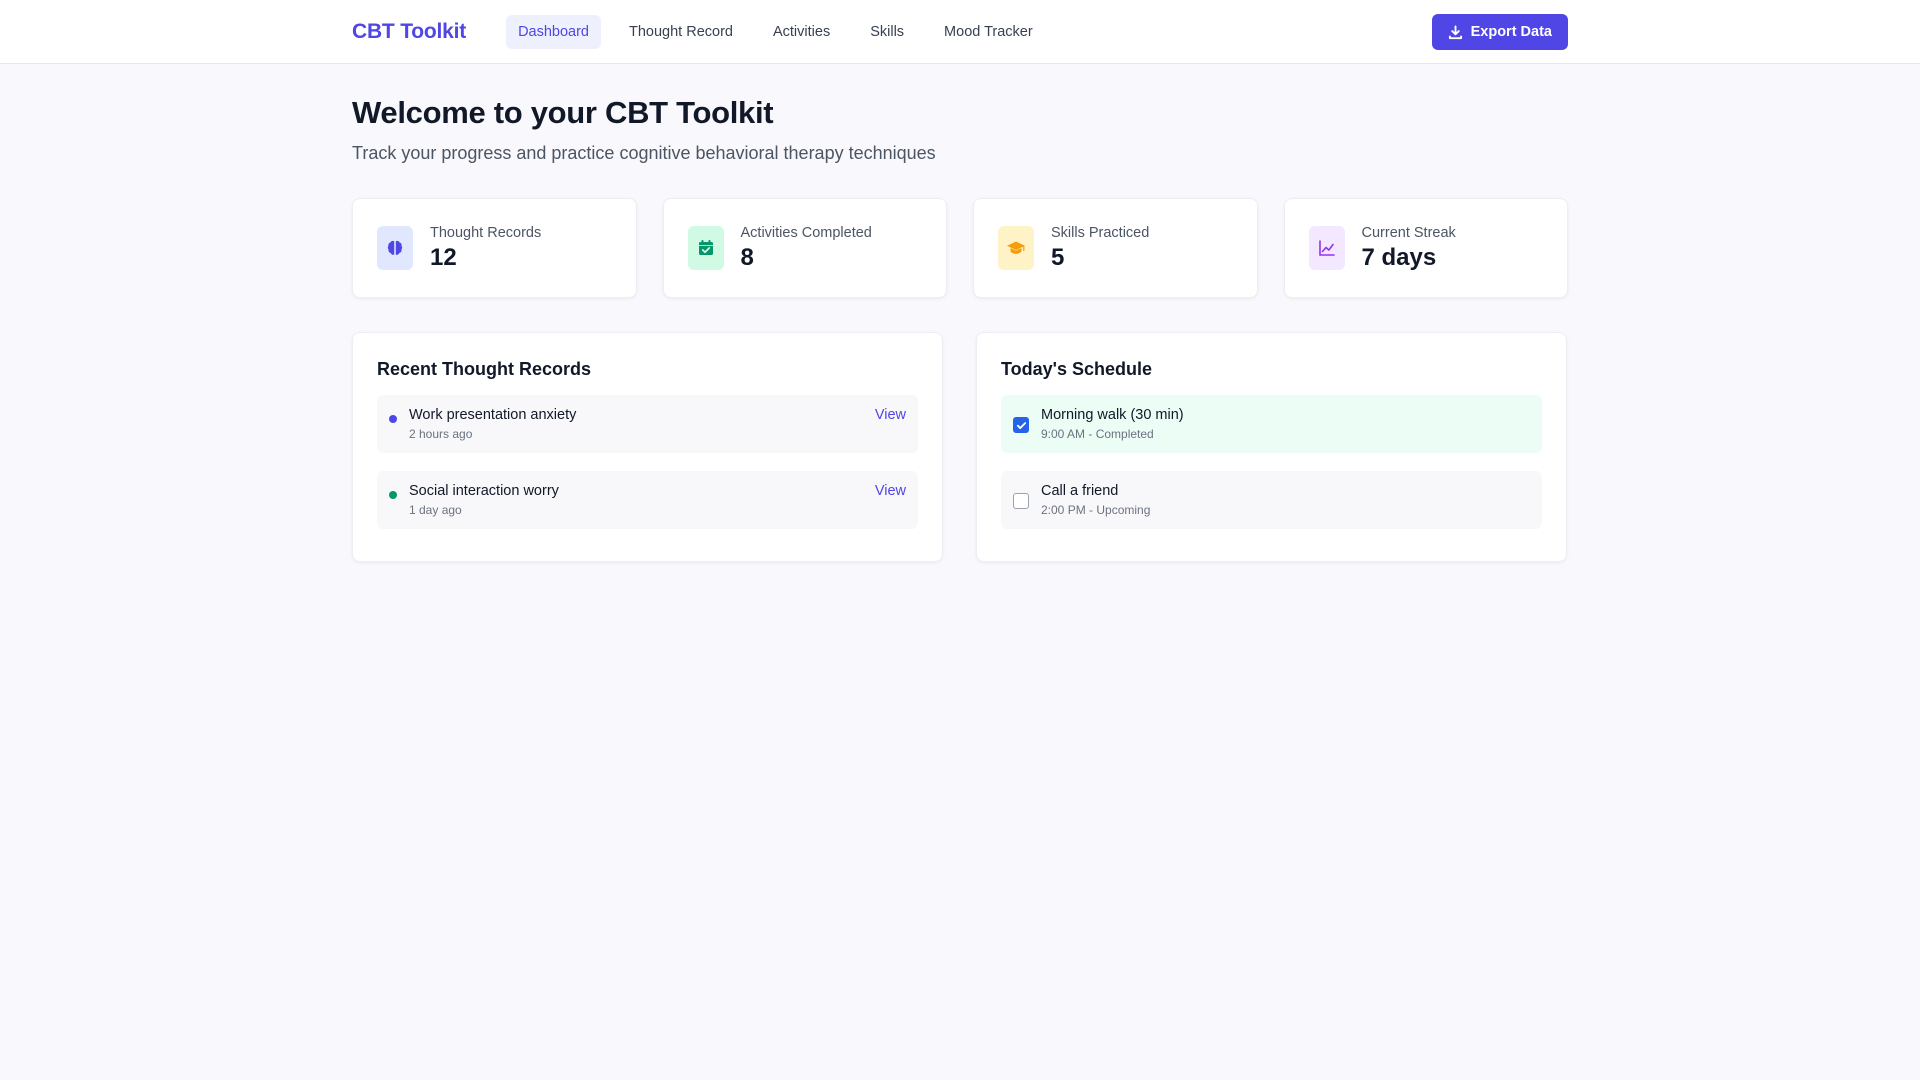 The width and height of the screenshot is (1920, 1080). I want to click on calendar-check-icon, so click(705, 247).